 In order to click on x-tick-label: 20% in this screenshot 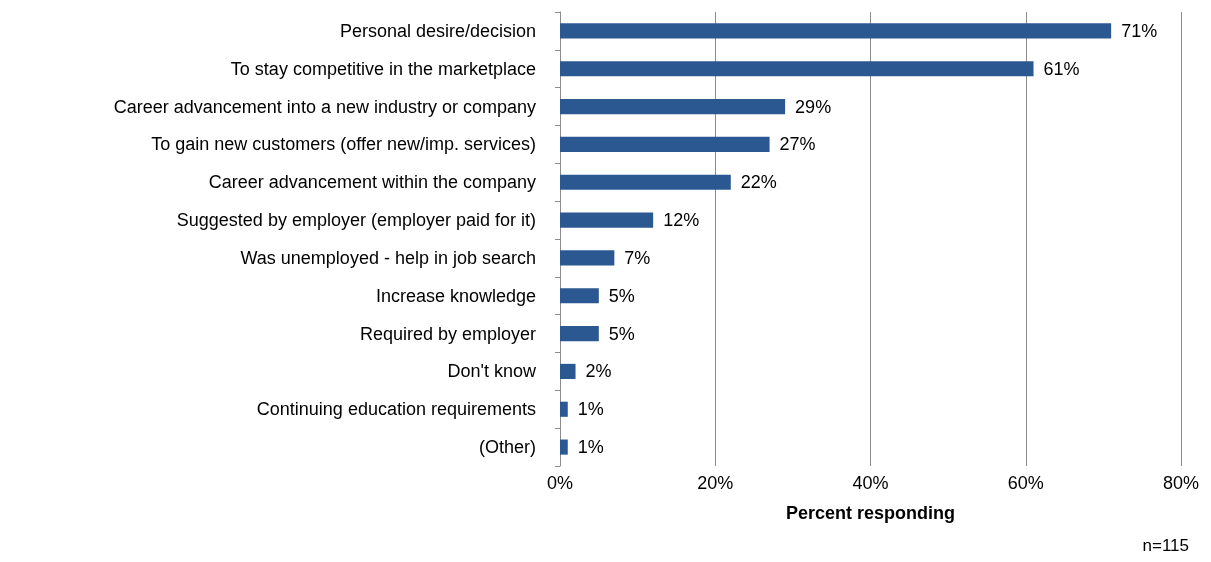, I will do `click(715, 483)`.